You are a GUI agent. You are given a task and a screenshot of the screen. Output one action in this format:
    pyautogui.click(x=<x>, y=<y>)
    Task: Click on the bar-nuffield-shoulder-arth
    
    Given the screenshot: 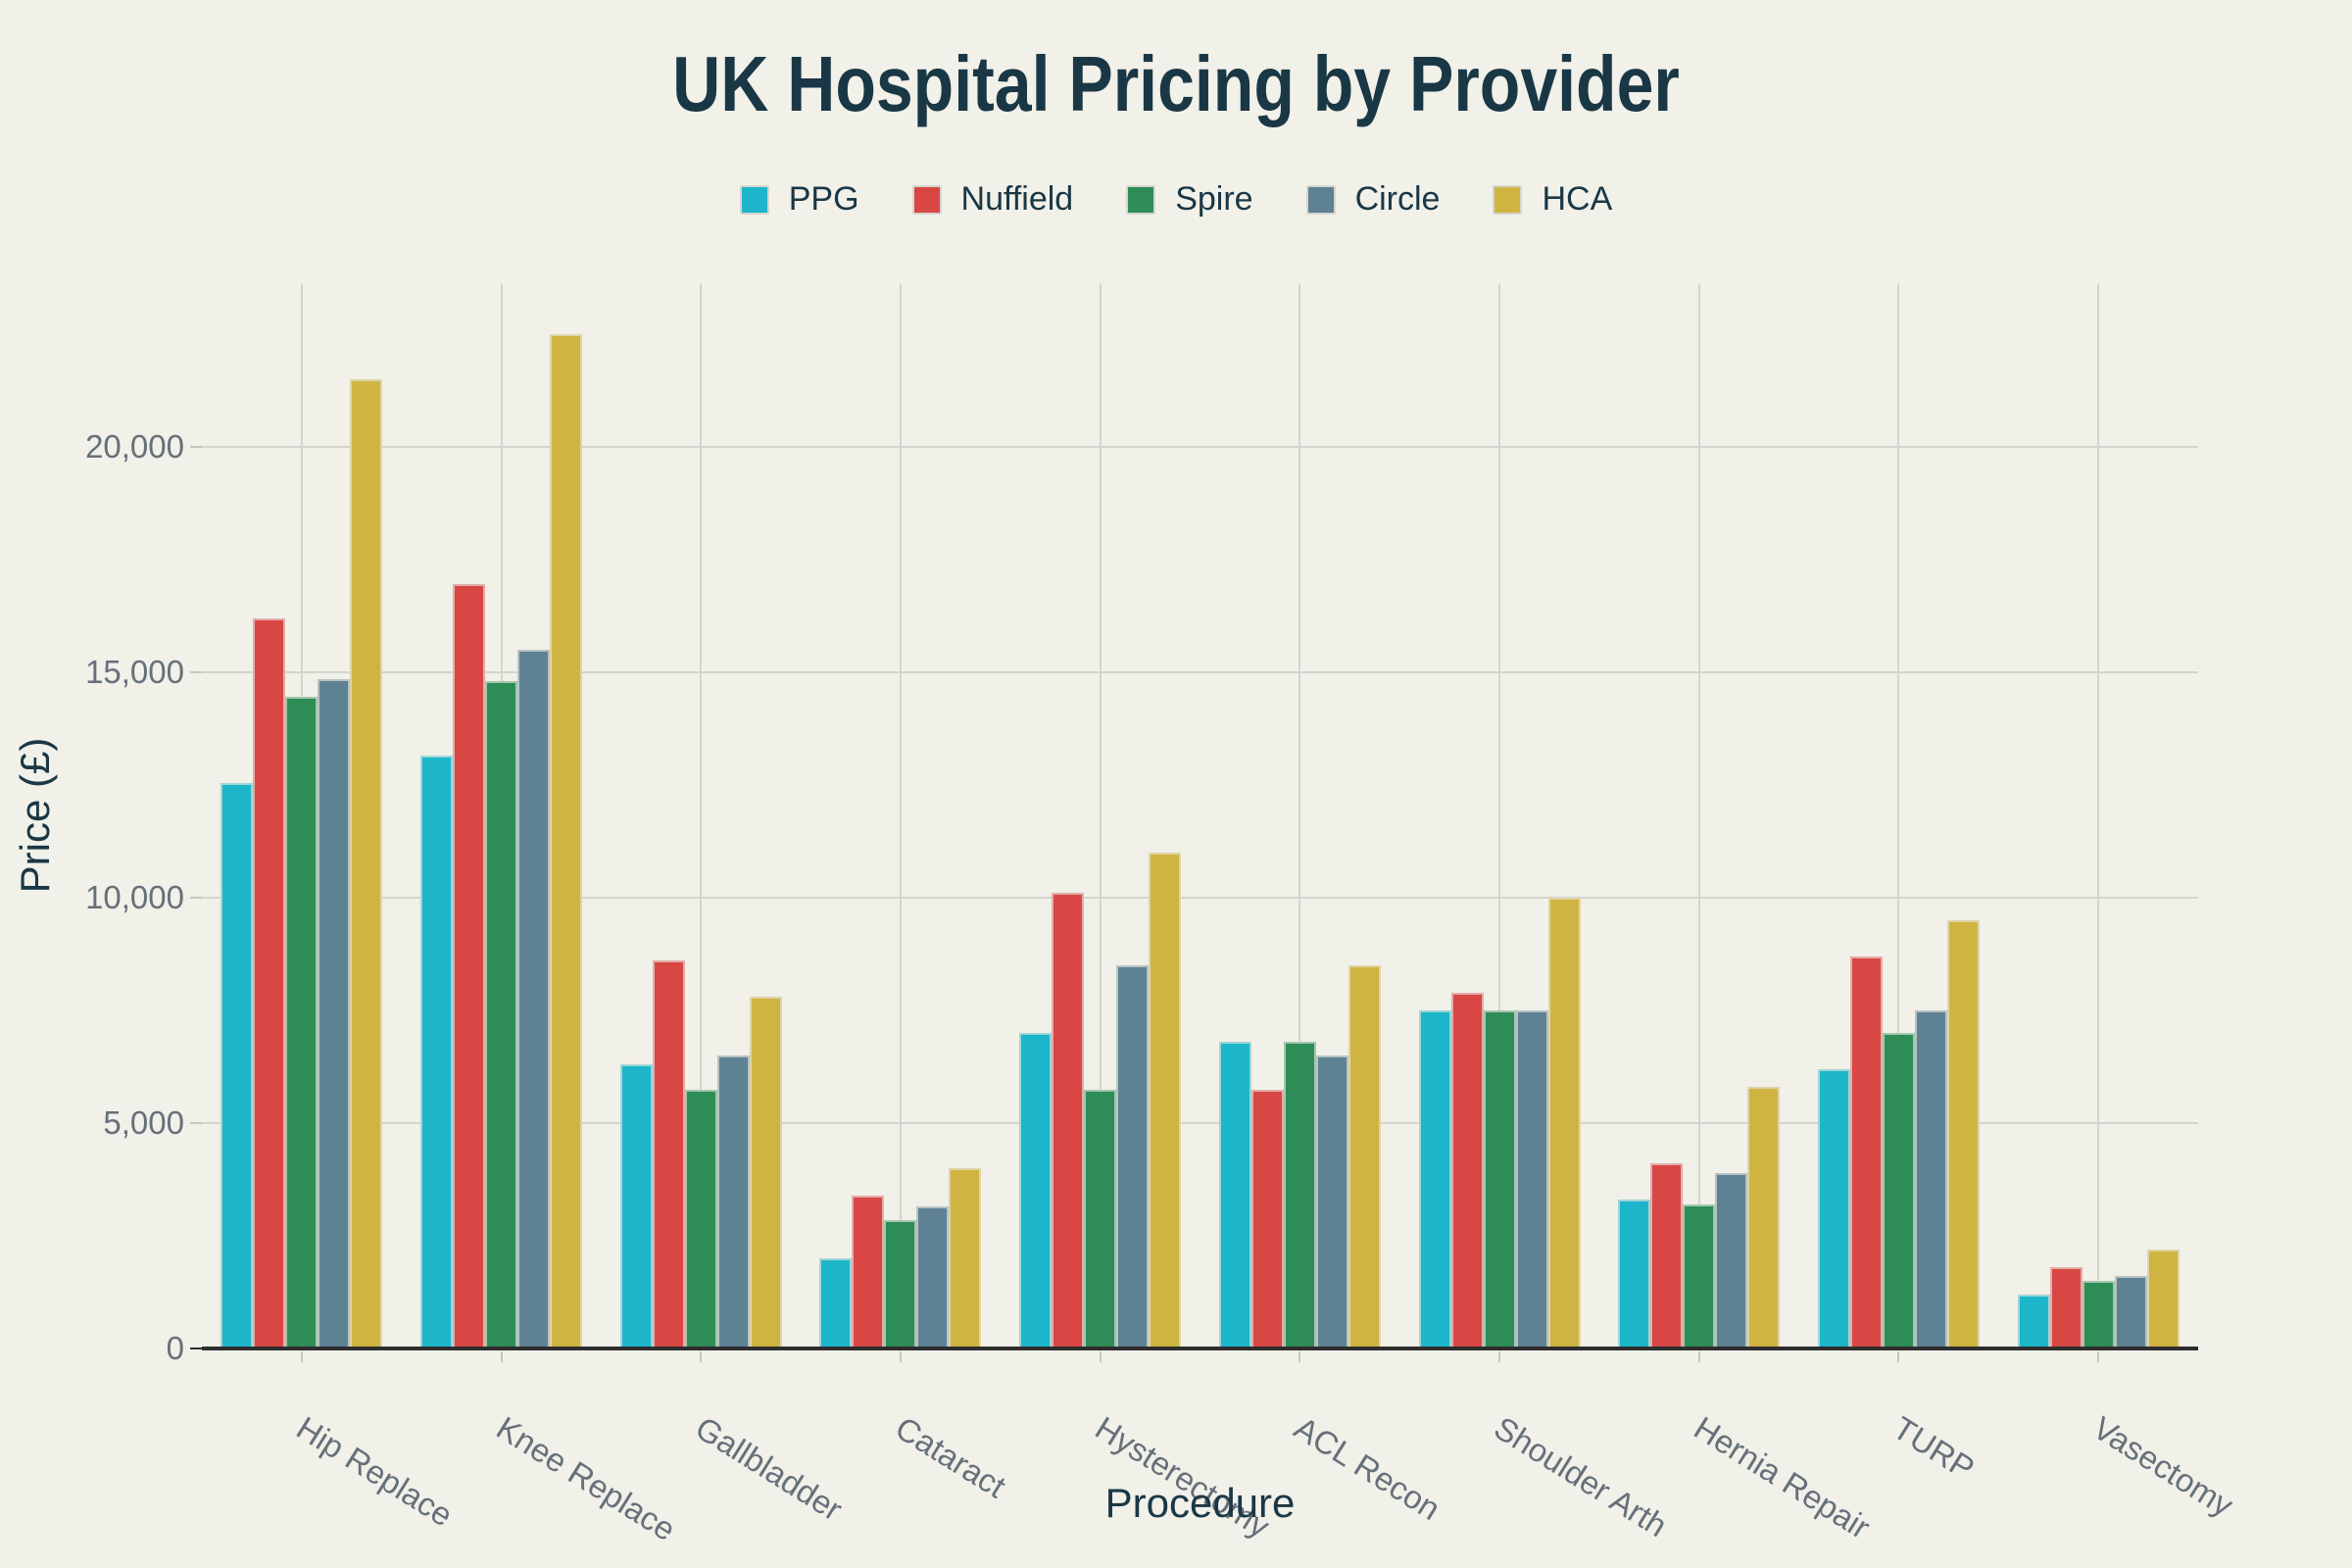 What is the action you would take?
    pyautogui.click(x=1467, y=1170)
    